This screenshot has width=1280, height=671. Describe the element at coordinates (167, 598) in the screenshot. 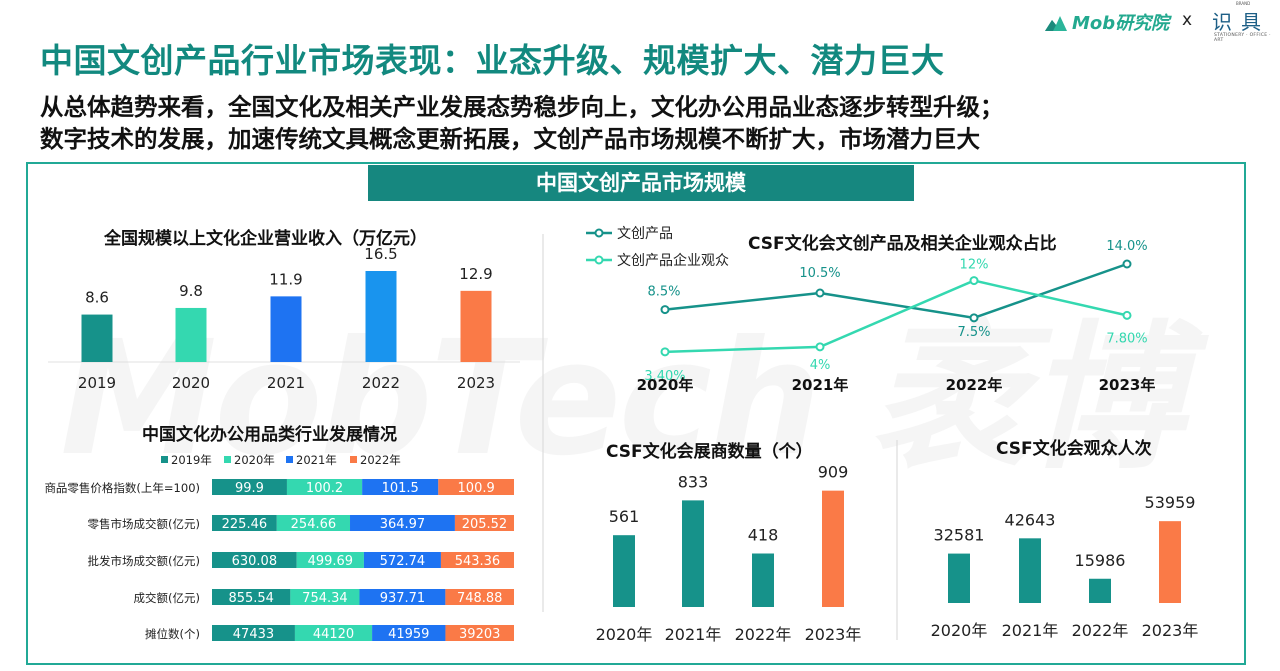

I see `office-row-label: 成交额(亿元)` at that location.